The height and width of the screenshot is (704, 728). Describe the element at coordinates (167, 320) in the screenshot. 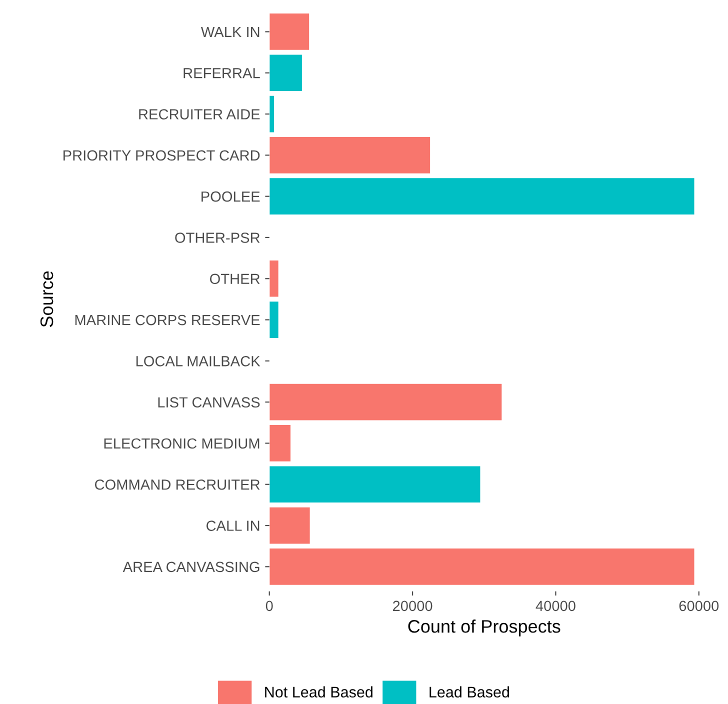

I see `y-tick-label: MARINE CORPS RESERVE` at that location.